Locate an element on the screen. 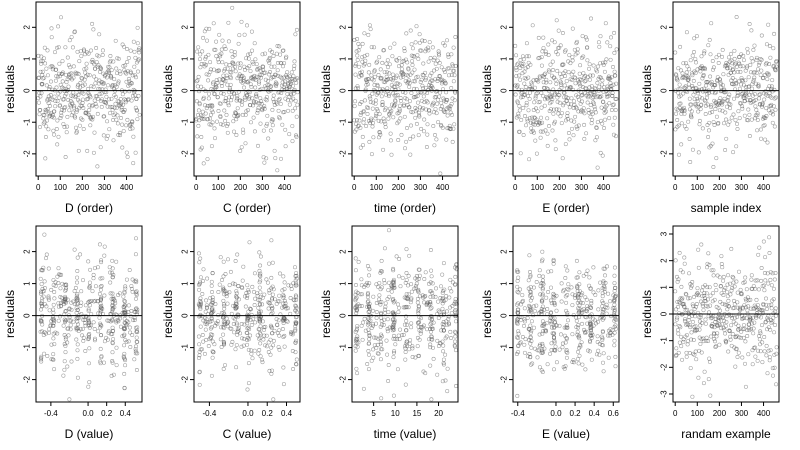 The height and width of the screenshot is (450, 800). x-tick-label: 300 is located at coordinates (742, 187).